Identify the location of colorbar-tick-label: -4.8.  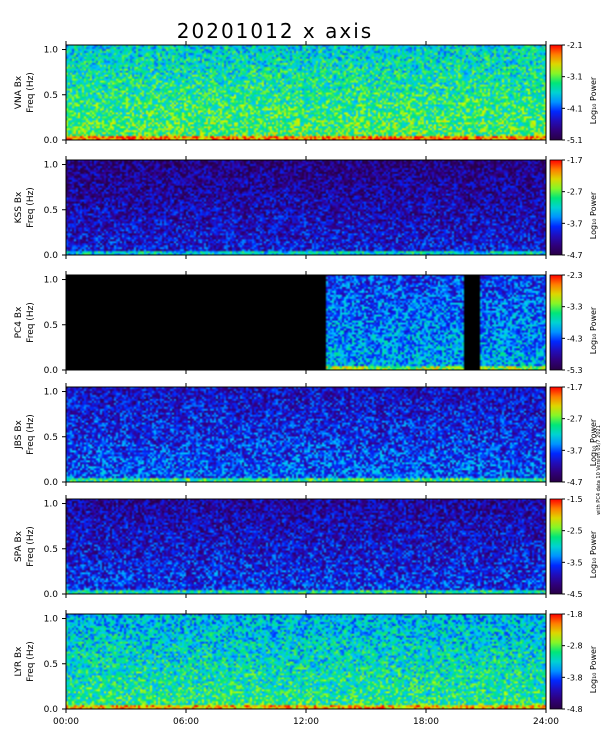
(575, 709).